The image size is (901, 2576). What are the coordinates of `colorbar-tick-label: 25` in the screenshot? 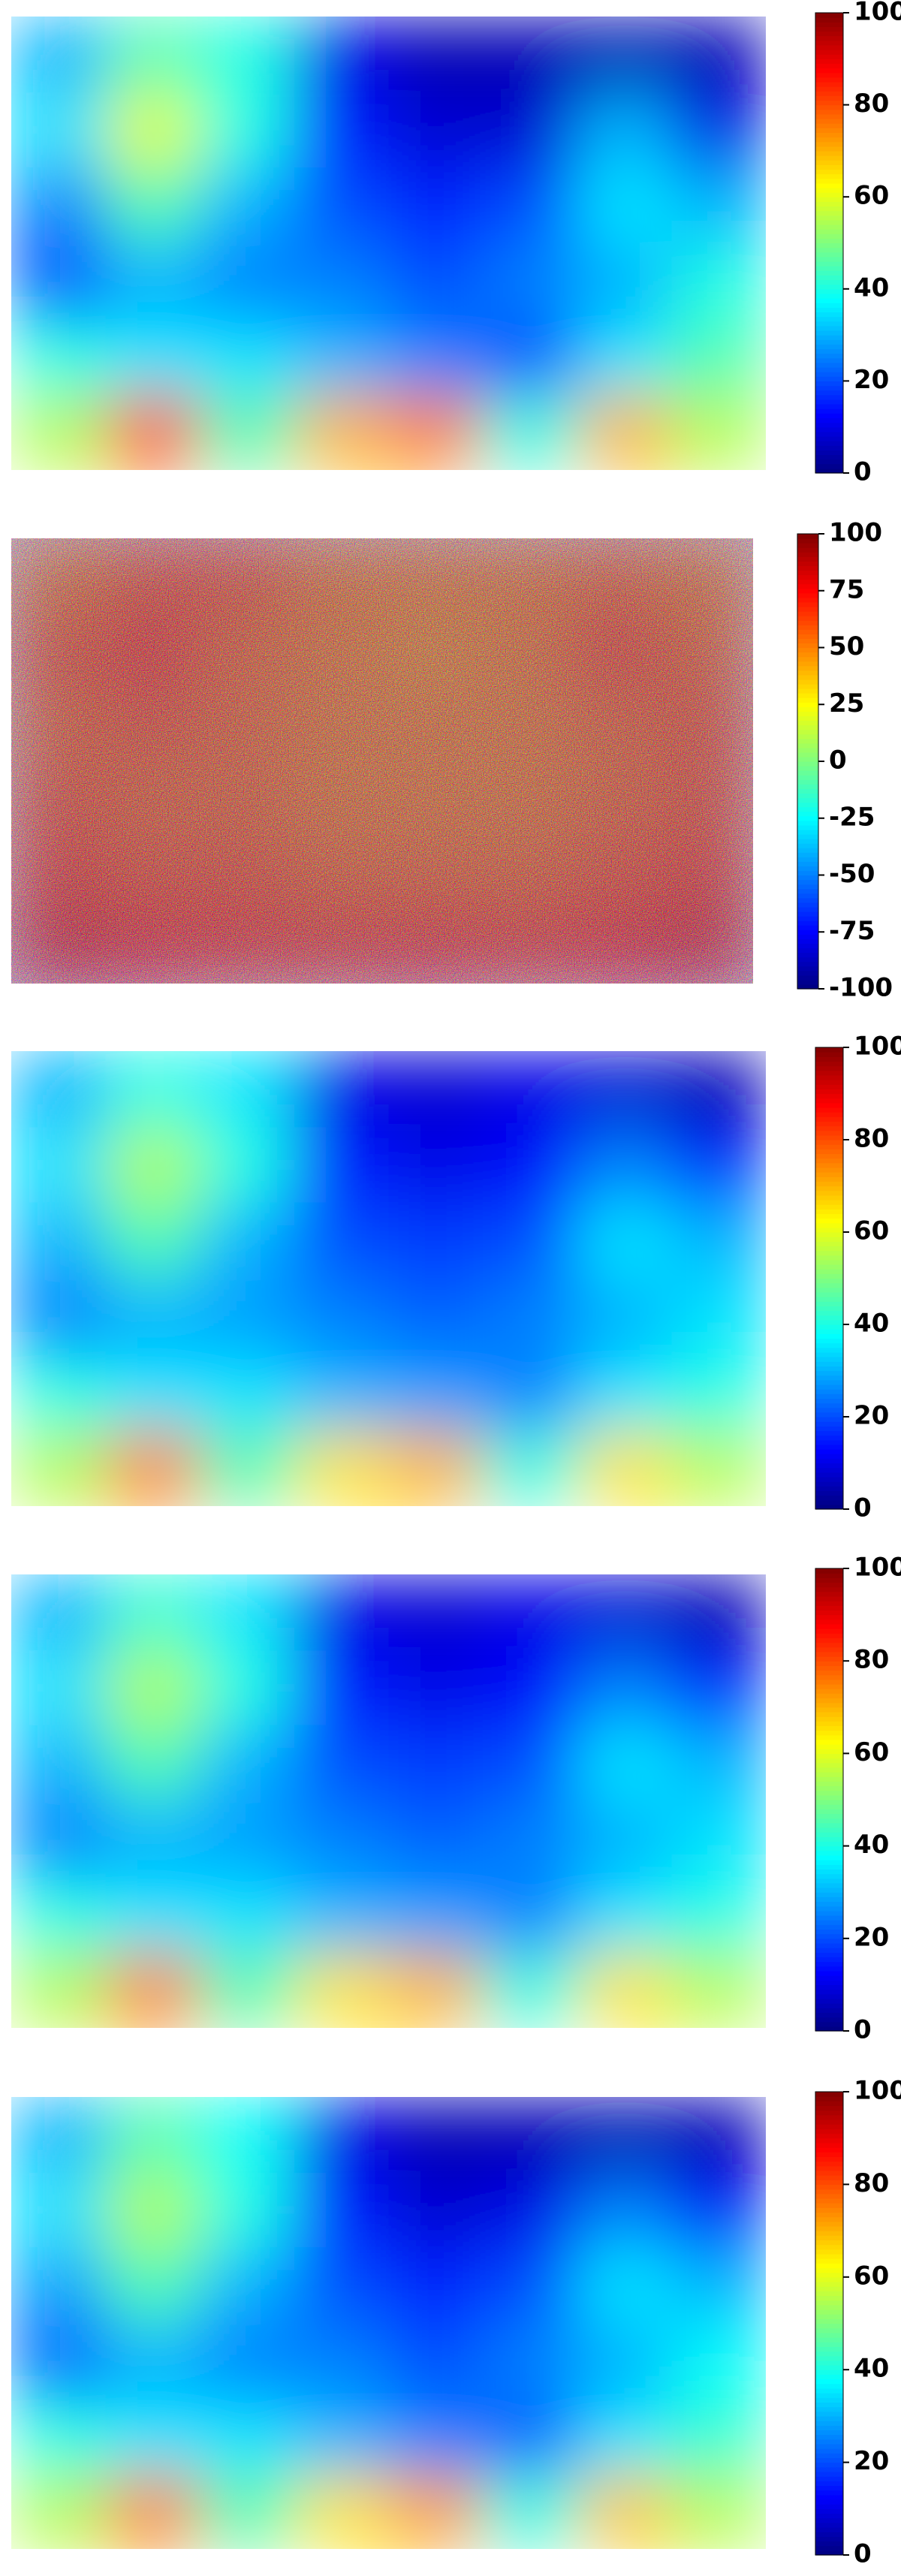 It's located at (847, 703).